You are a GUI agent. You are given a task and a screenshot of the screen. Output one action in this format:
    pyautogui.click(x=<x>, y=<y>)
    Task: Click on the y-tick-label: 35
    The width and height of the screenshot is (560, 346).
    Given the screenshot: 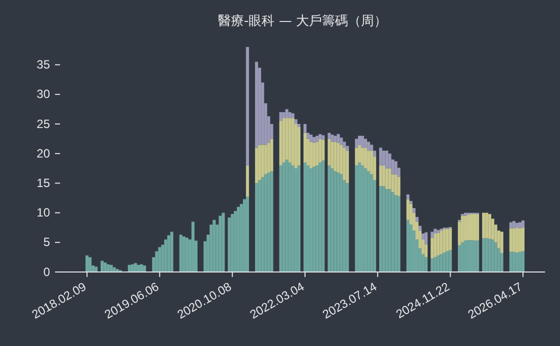 What is the action you would take?
    pyautogui.click(x=43, y=65)
    